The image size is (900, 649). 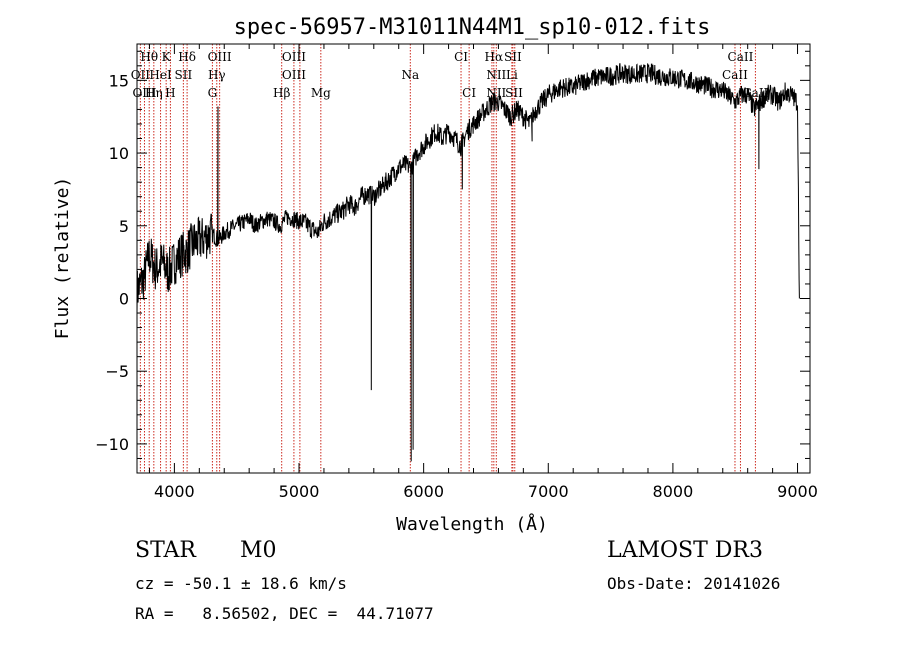 I want to click on y-tick-label: 5, so click(x=124, y=226).